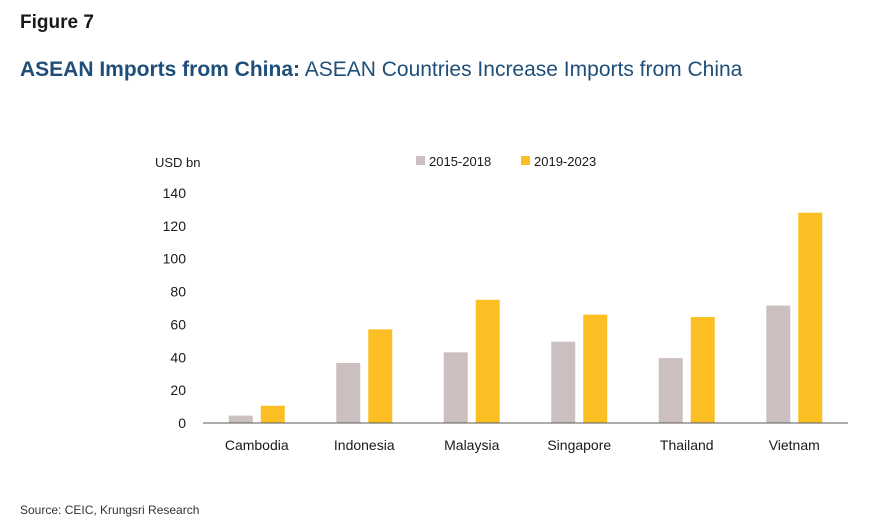  What do you see at coordinates (778, 364) in the screenshot?
I see `bar-vietnam-2015-2018` at bounding box center [778, 364].